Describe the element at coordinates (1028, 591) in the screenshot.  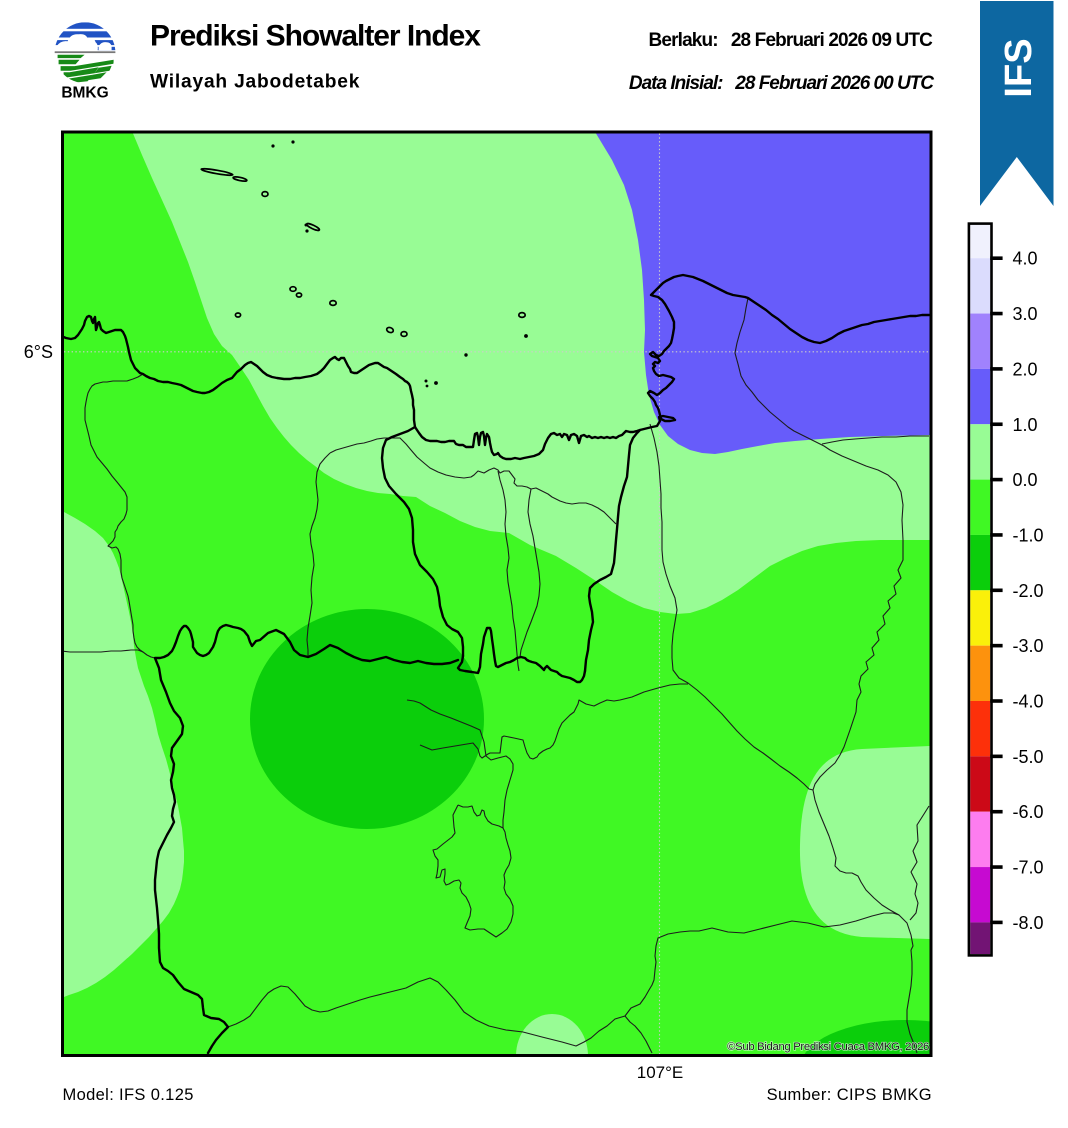
I see `svg-text: -2.0` at that location.